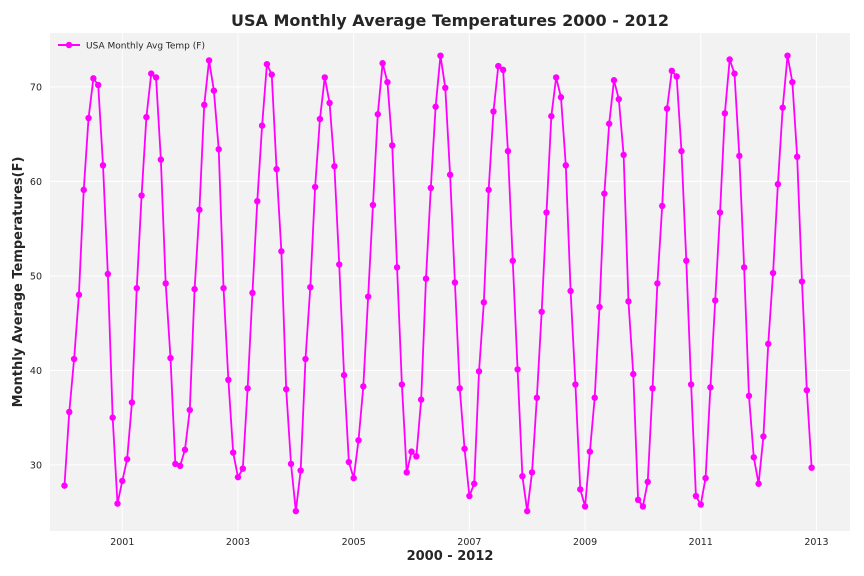 The image size is (864, 576). Describe the element at coordinates (238, 542) in the screenshot. I see `x-tick-label: 2003` at that location.